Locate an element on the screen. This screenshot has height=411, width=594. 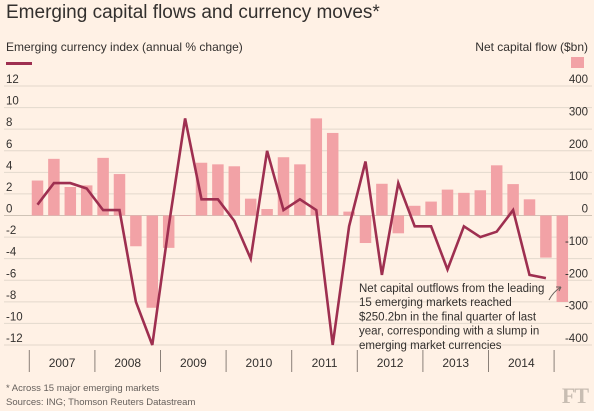
left-tick-label: -12 is located at coordinates (14, 339).